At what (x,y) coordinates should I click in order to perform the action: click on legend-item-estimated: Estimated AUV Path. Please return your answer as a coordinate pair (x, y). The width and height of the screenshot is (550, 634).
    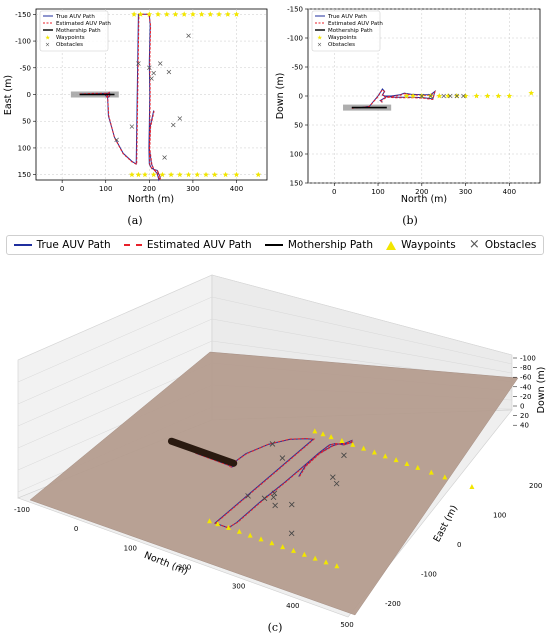
    Looking at the image, I should click on (187, 245).